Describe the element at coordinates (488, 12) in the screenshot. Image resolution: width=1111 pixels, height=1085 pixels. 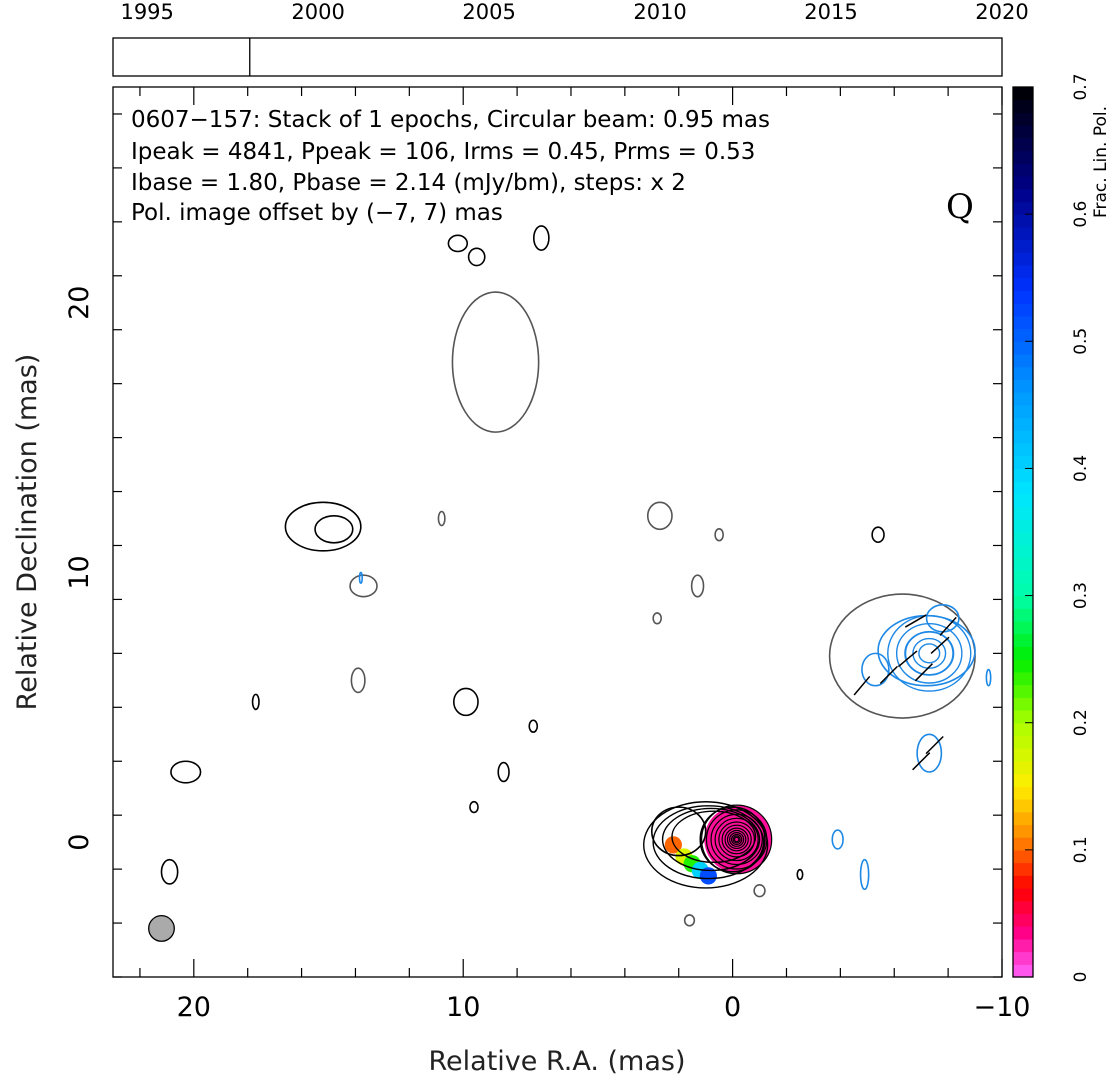
I see `timeline-tick-label: 2005` at that location.